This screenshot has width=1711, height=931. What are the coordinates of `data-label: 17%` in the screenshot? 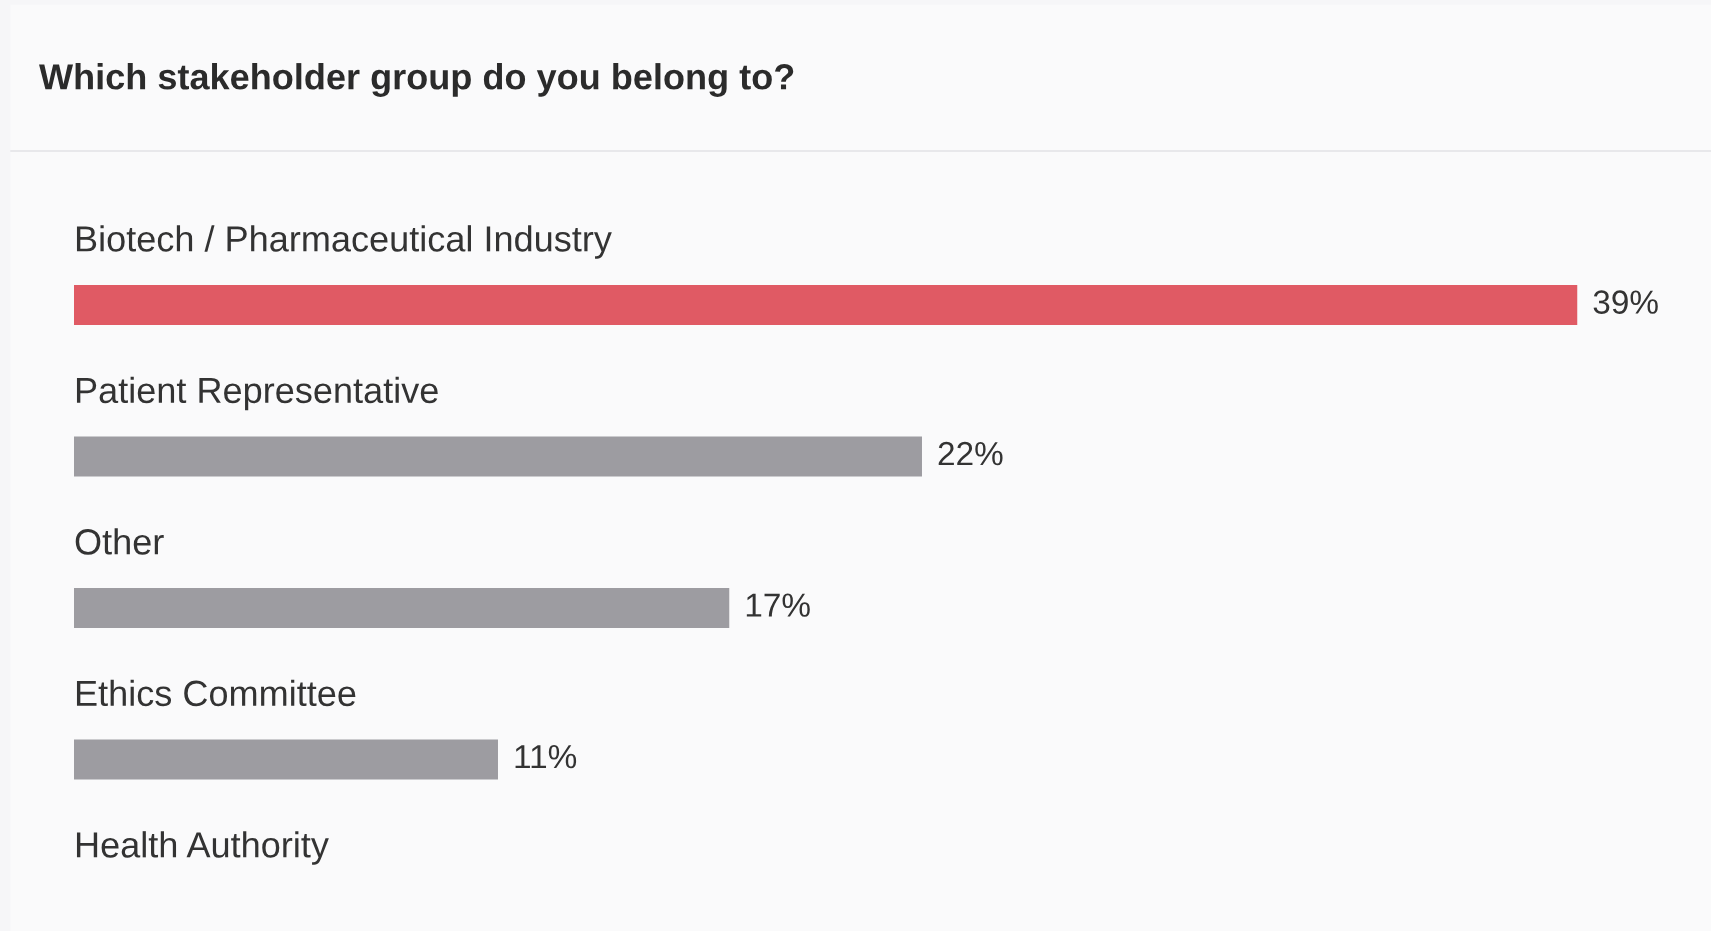 It's located at (778, 605).